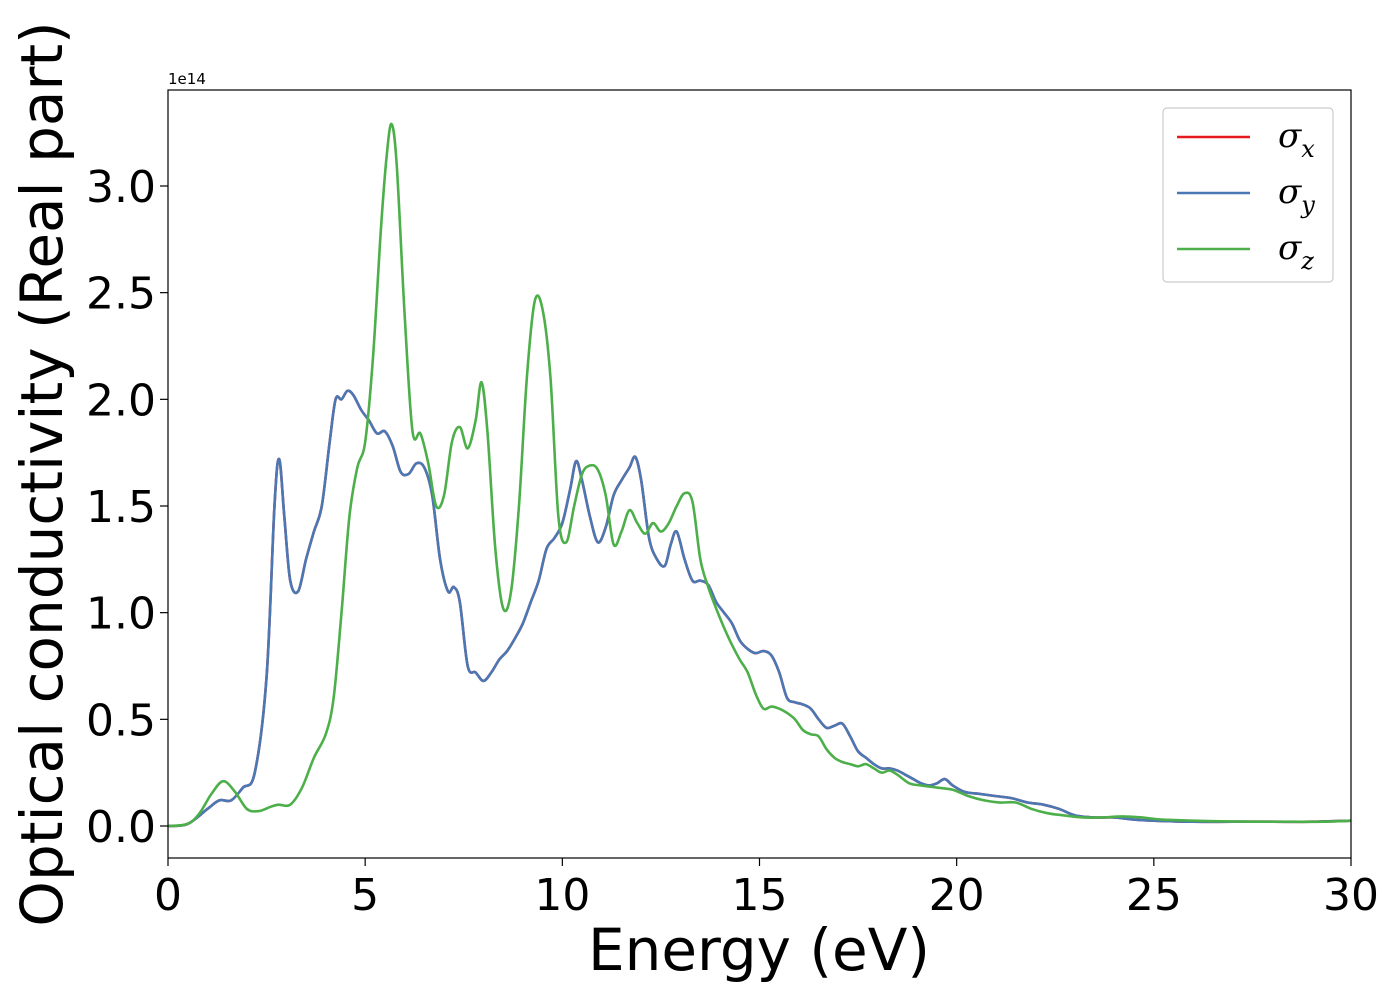  What do you see at coordinates (121, 187) in the screenshot?
I see `y-tick-label: 3.0` at bounding box center [121, 187].